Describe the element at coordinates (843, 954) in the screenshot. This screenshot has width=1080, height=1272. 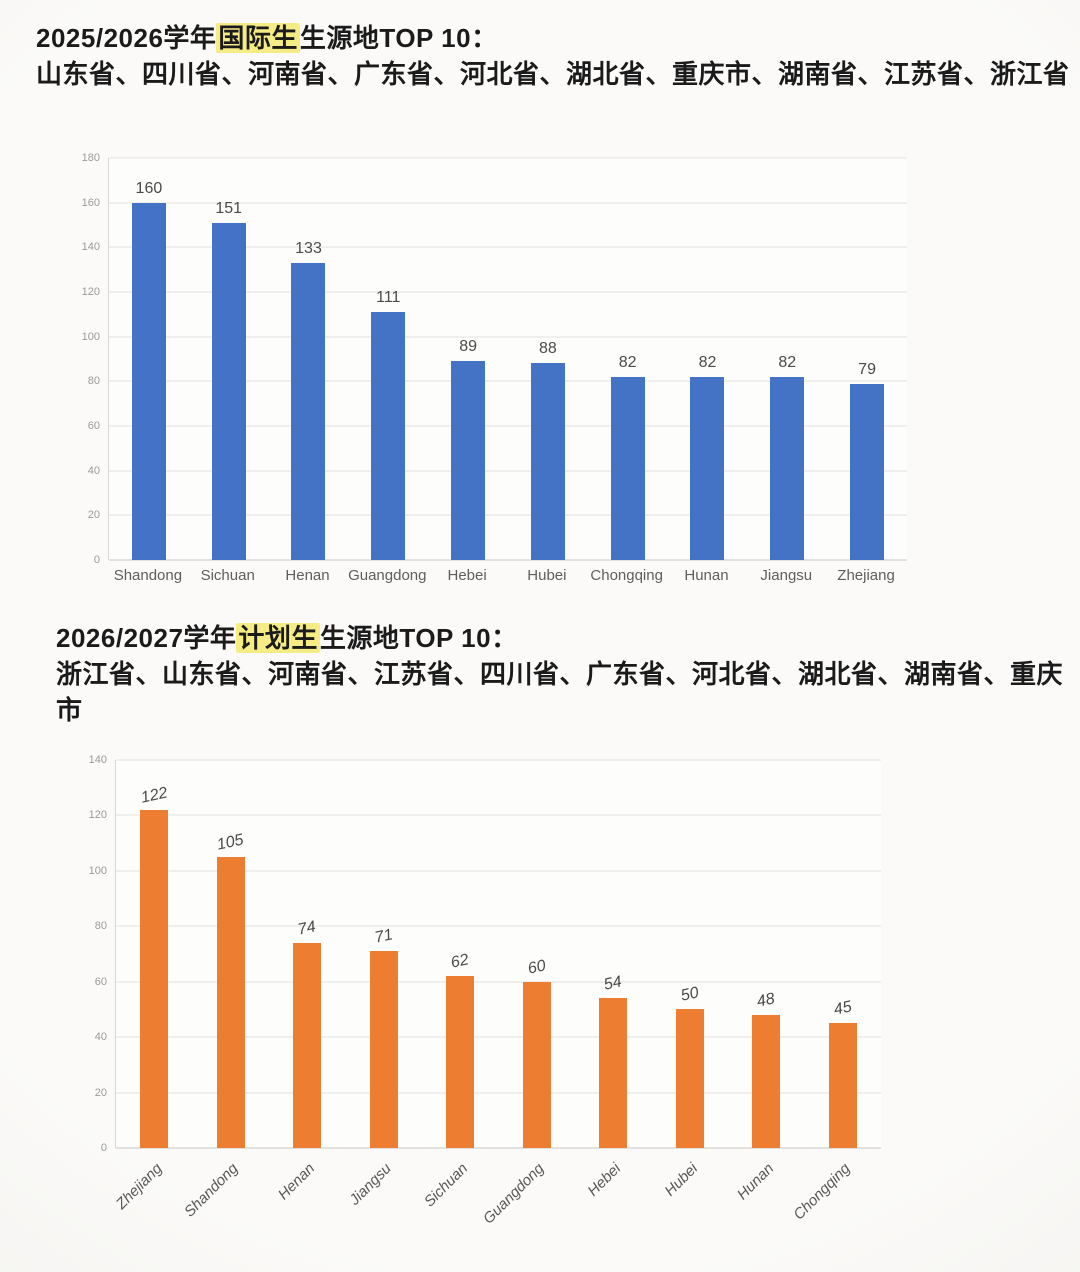
I see `bar-slot: 45` at that location.